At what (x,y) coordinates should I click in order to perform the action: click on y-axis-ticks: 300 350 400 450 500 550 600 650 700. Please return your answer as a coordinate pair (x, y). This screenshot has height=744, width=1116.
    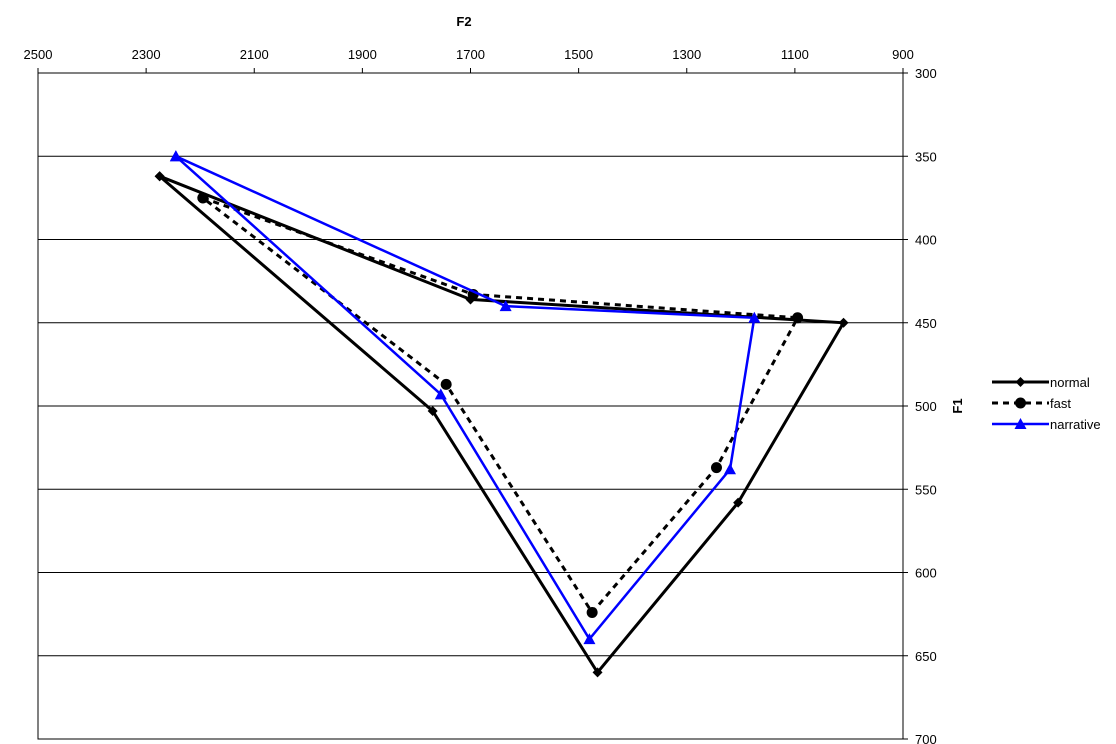
    Looking at the image, I should click on (920, 405).